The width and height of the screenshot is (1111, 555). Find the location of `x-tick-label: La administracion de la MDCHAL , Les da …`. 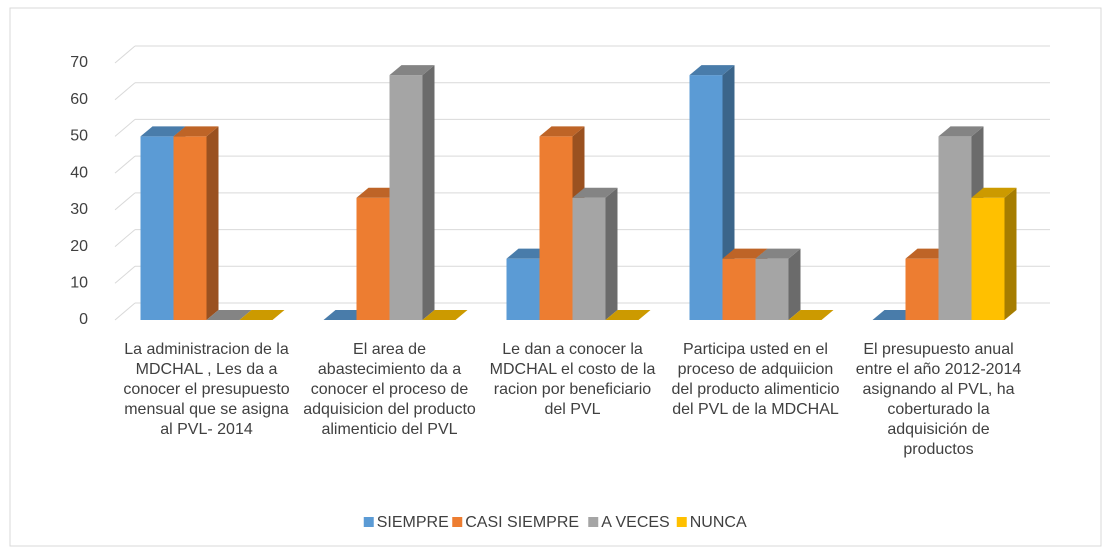

x-tick-label: La administracion de la MDCHAL , Les da … is located at coordinates (206, 389).